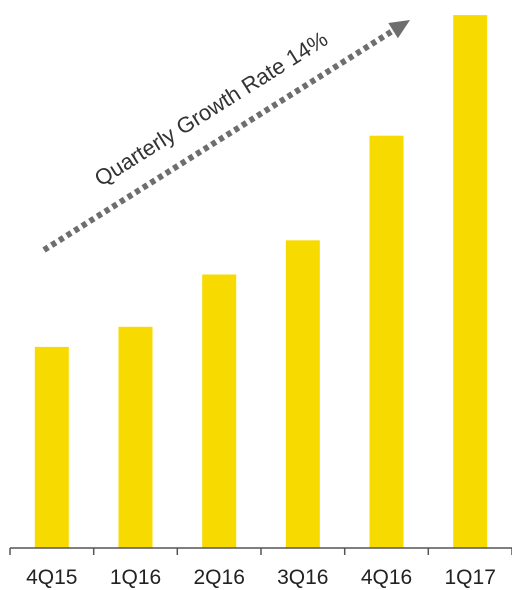  What do you see at coordinates (136, 437) in the screenshot?
I see `bar-1q16` at bounding box center [136, 437].